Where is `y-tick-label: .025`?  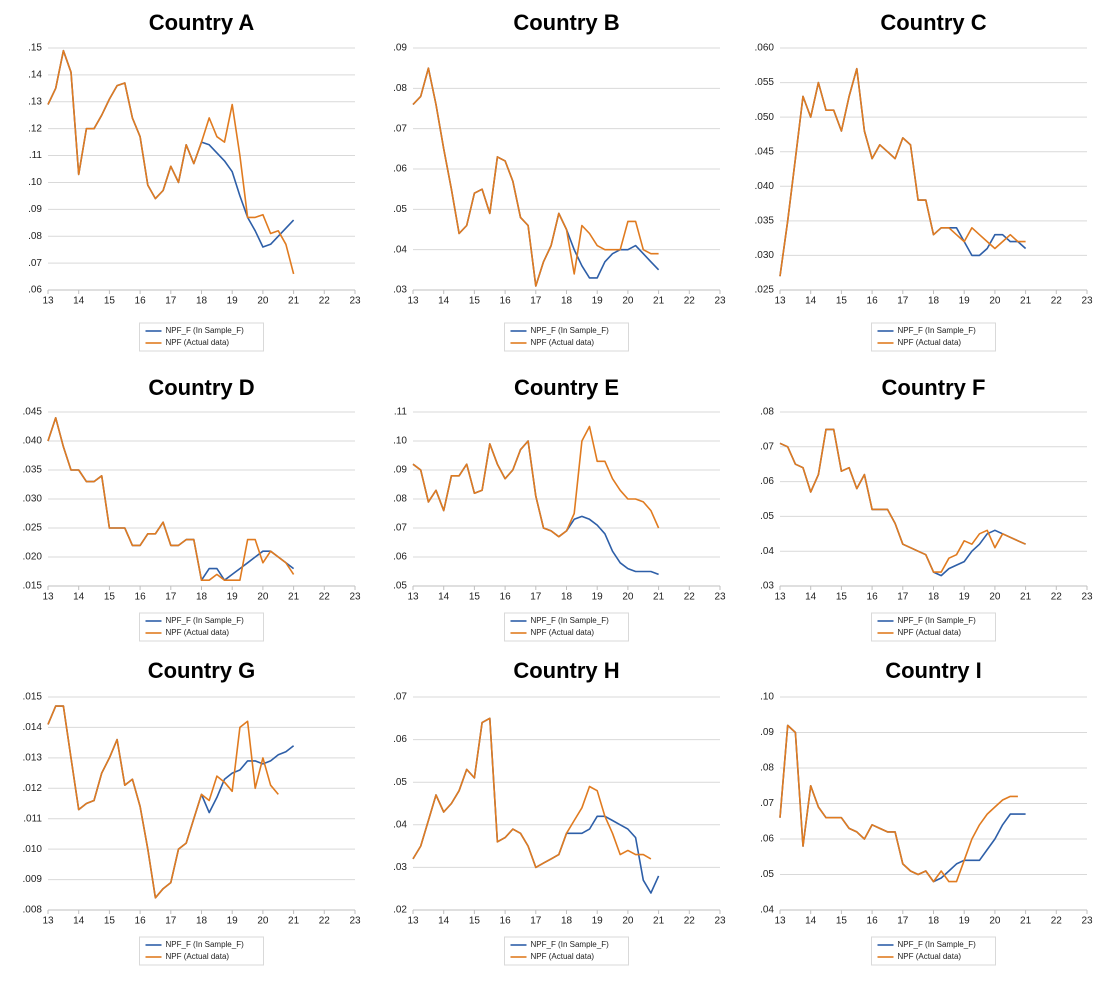
y-tick-label: .025 is located at coordinates (33, 528).